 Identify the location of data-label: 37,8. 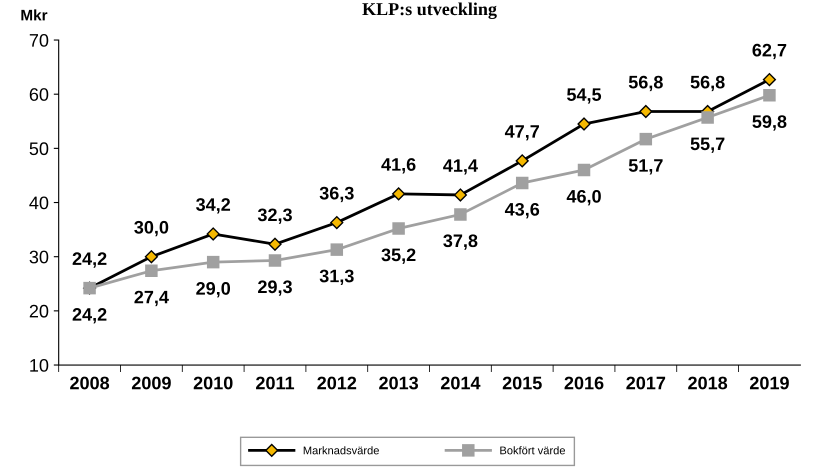
(460, 242).